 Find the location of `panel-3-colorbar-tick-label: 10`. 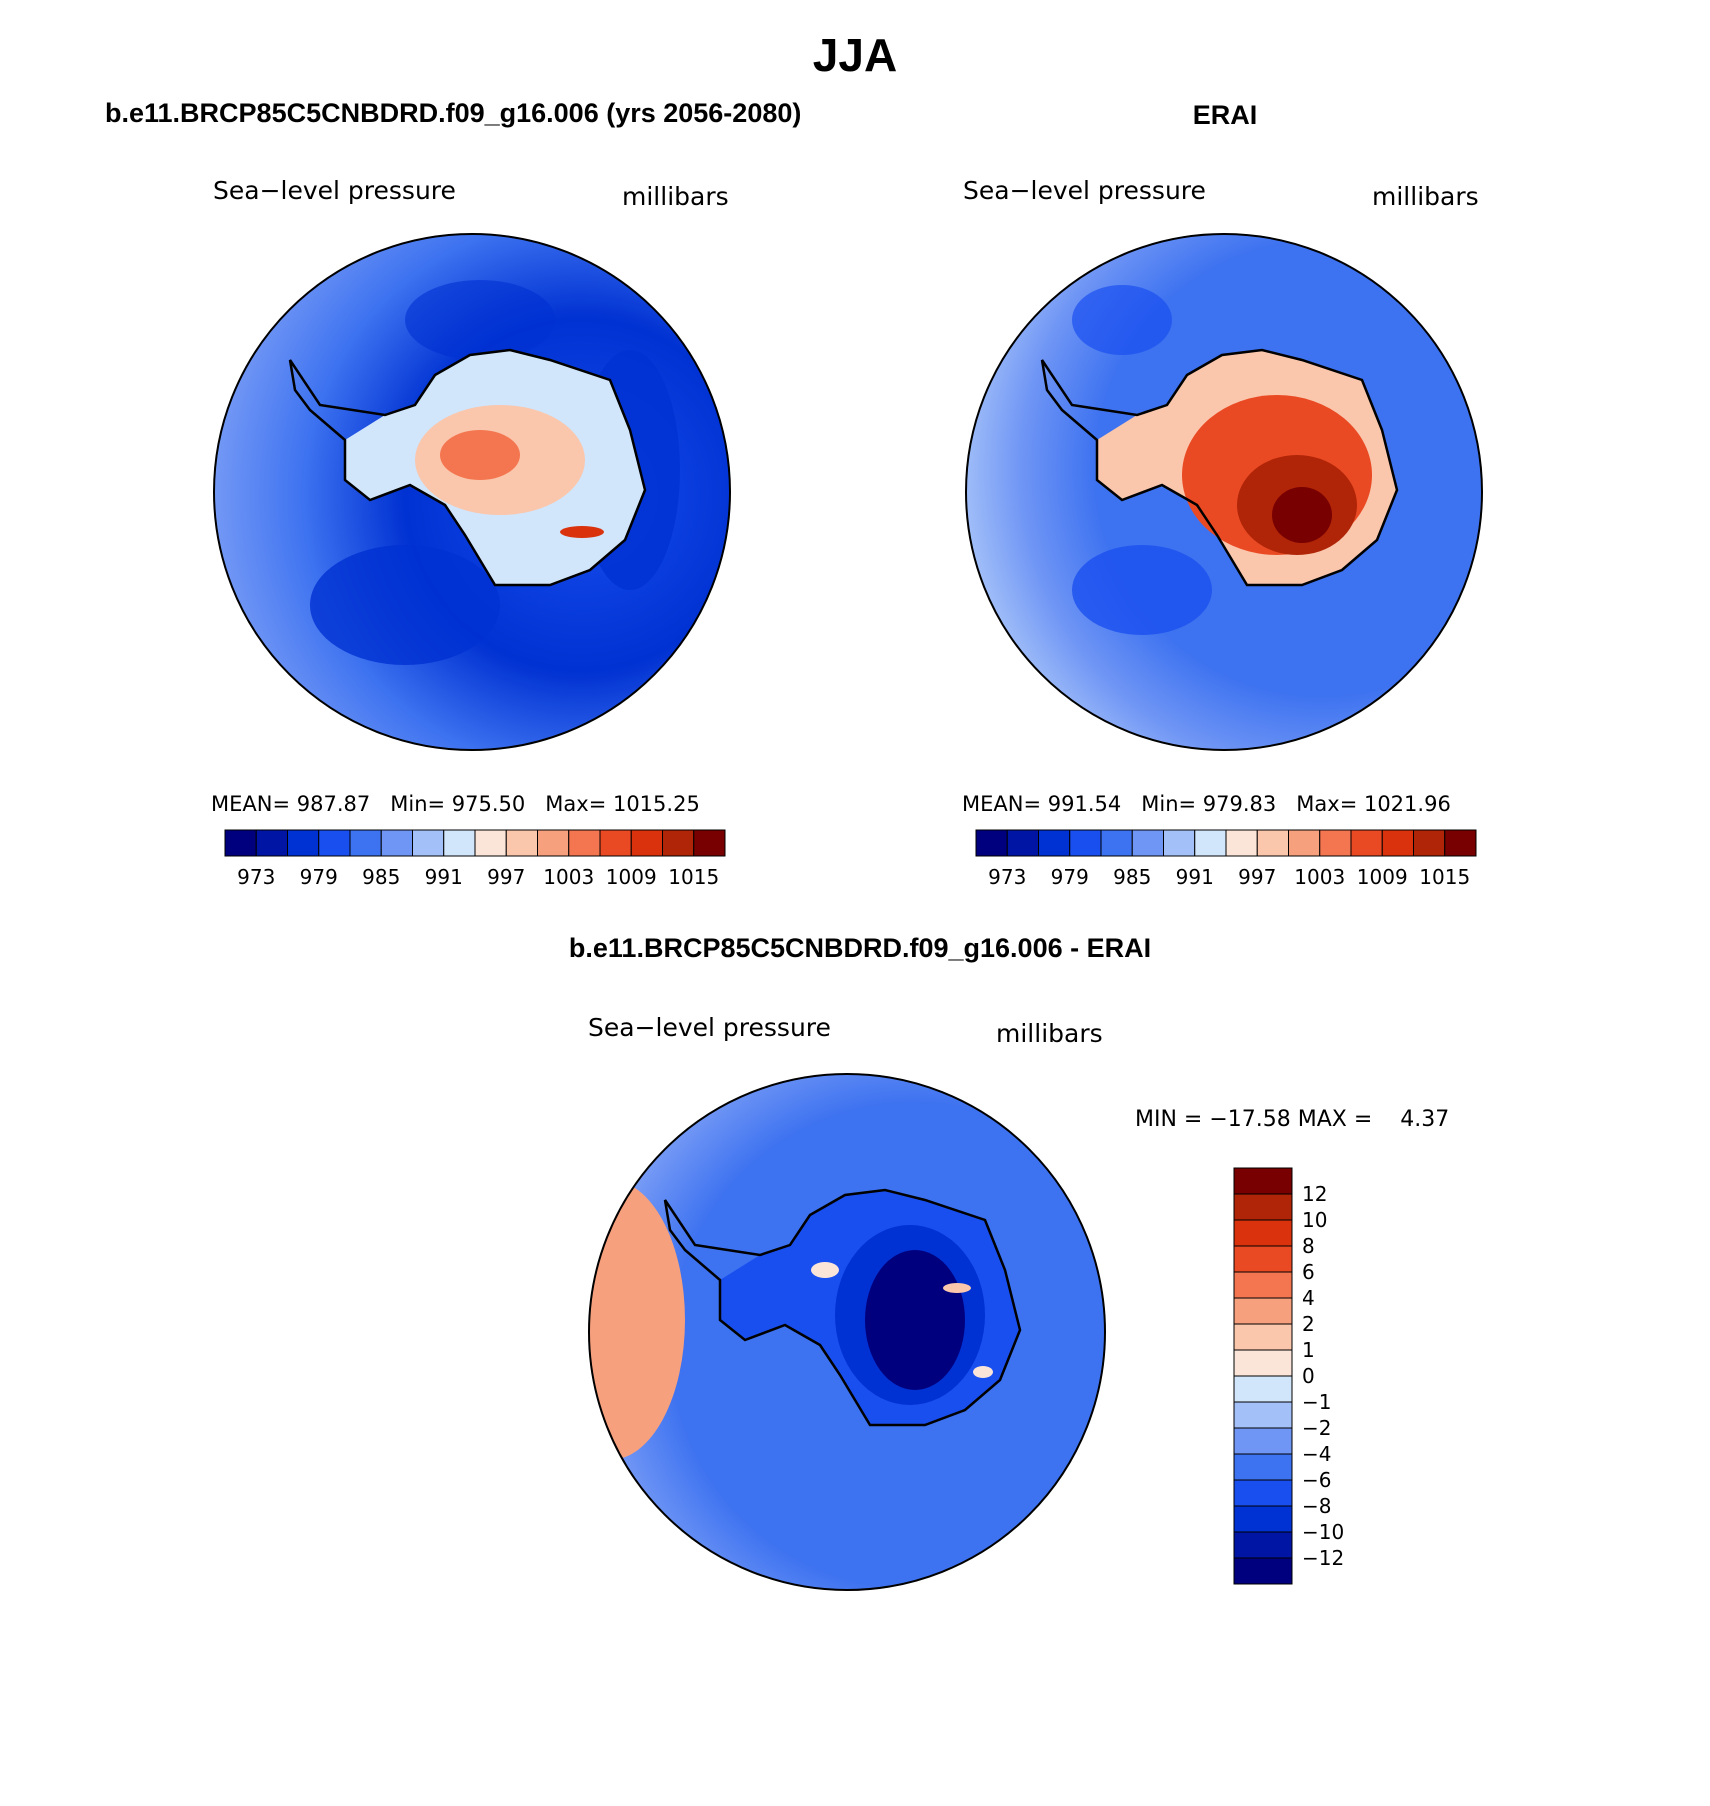

panel-3-colorbar-tick-label: 10 is located at coordinates (1314, 1220).